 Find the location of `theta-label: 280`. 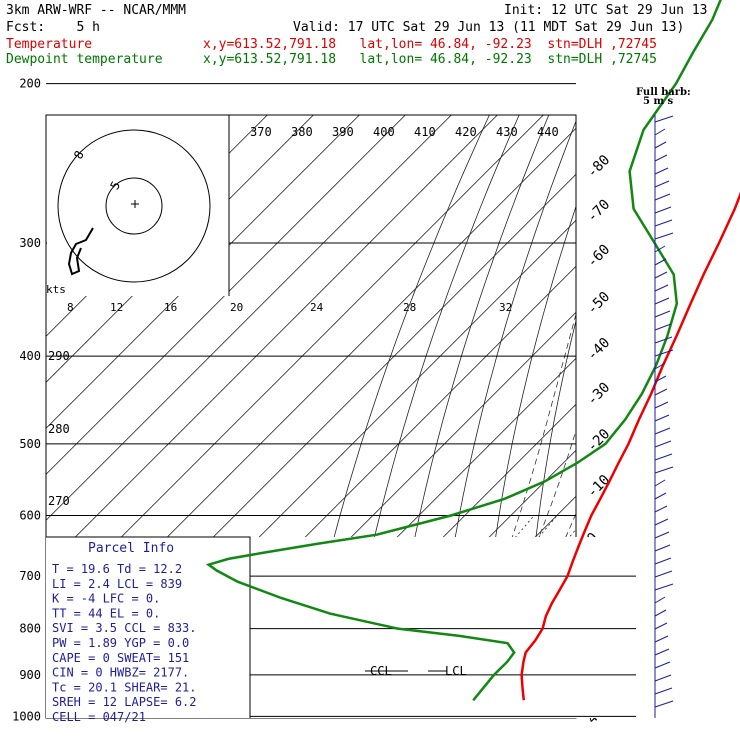

theta-label: 280 is located at coordinates (59, 429).